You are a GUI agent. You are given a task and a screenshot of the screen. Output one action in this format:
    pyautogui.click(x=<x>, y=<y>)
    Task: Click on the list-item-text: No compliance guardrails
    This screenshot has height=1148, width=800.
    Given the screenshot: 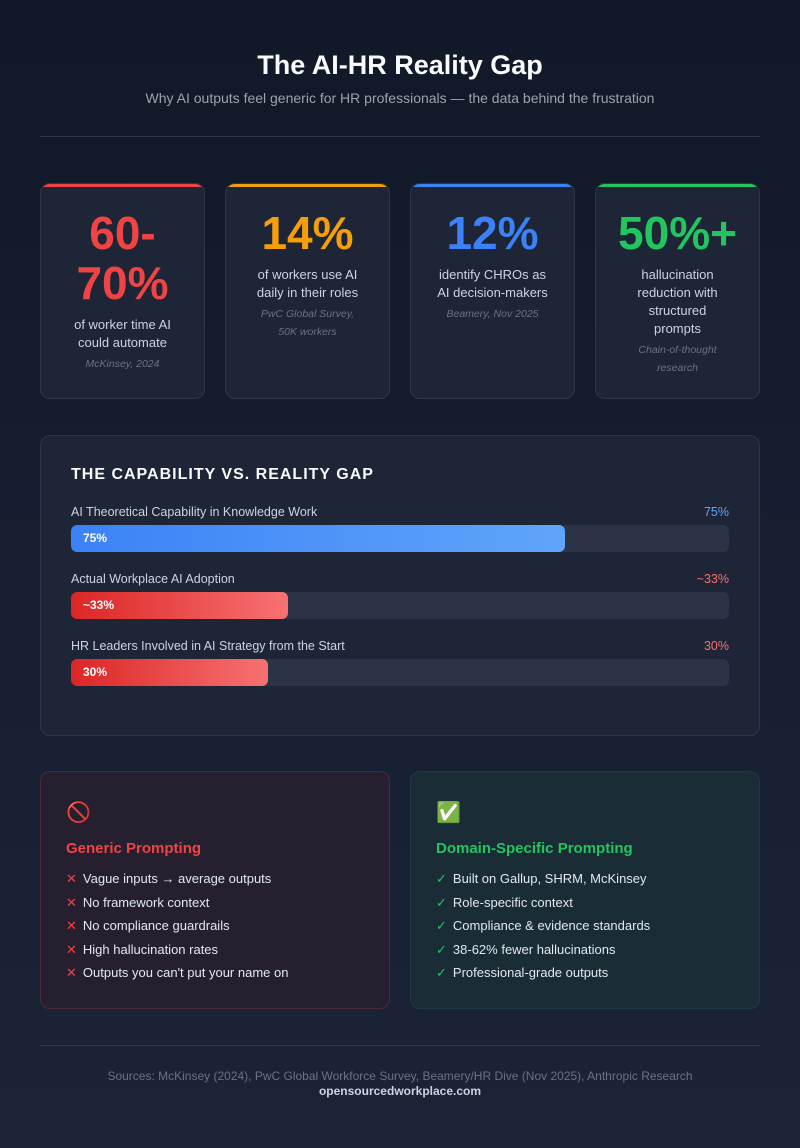 What is the action you would take?
    pyautogui.click(x=156, y=925)
    